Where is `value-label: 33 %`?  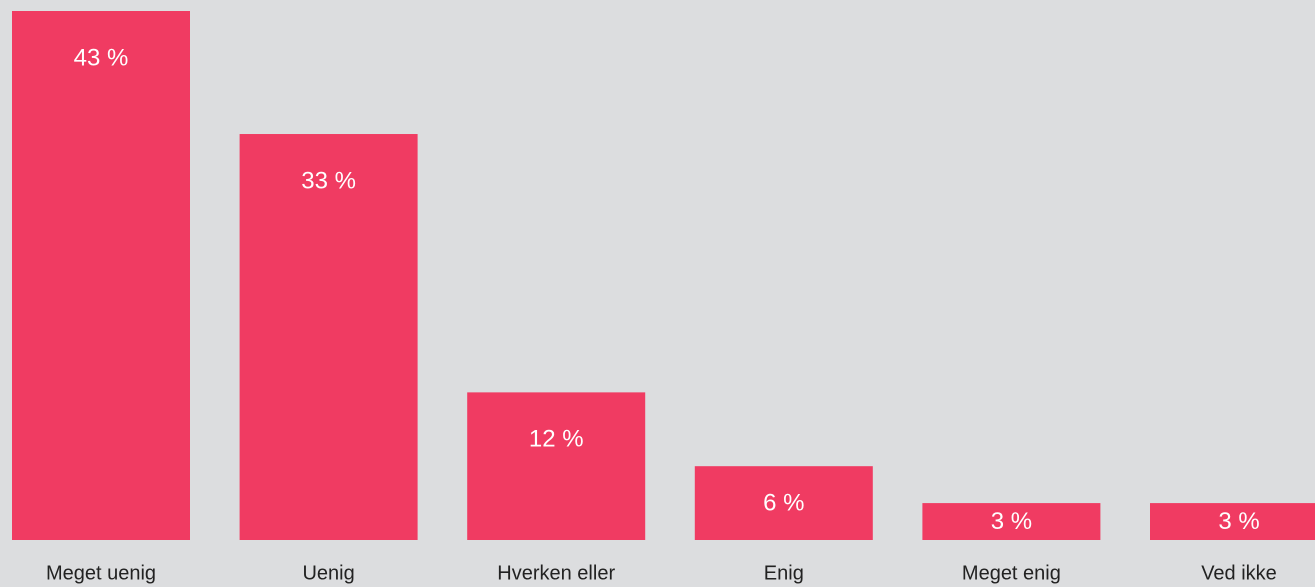 value-label: 33 % is located at coordinates (328, 180).